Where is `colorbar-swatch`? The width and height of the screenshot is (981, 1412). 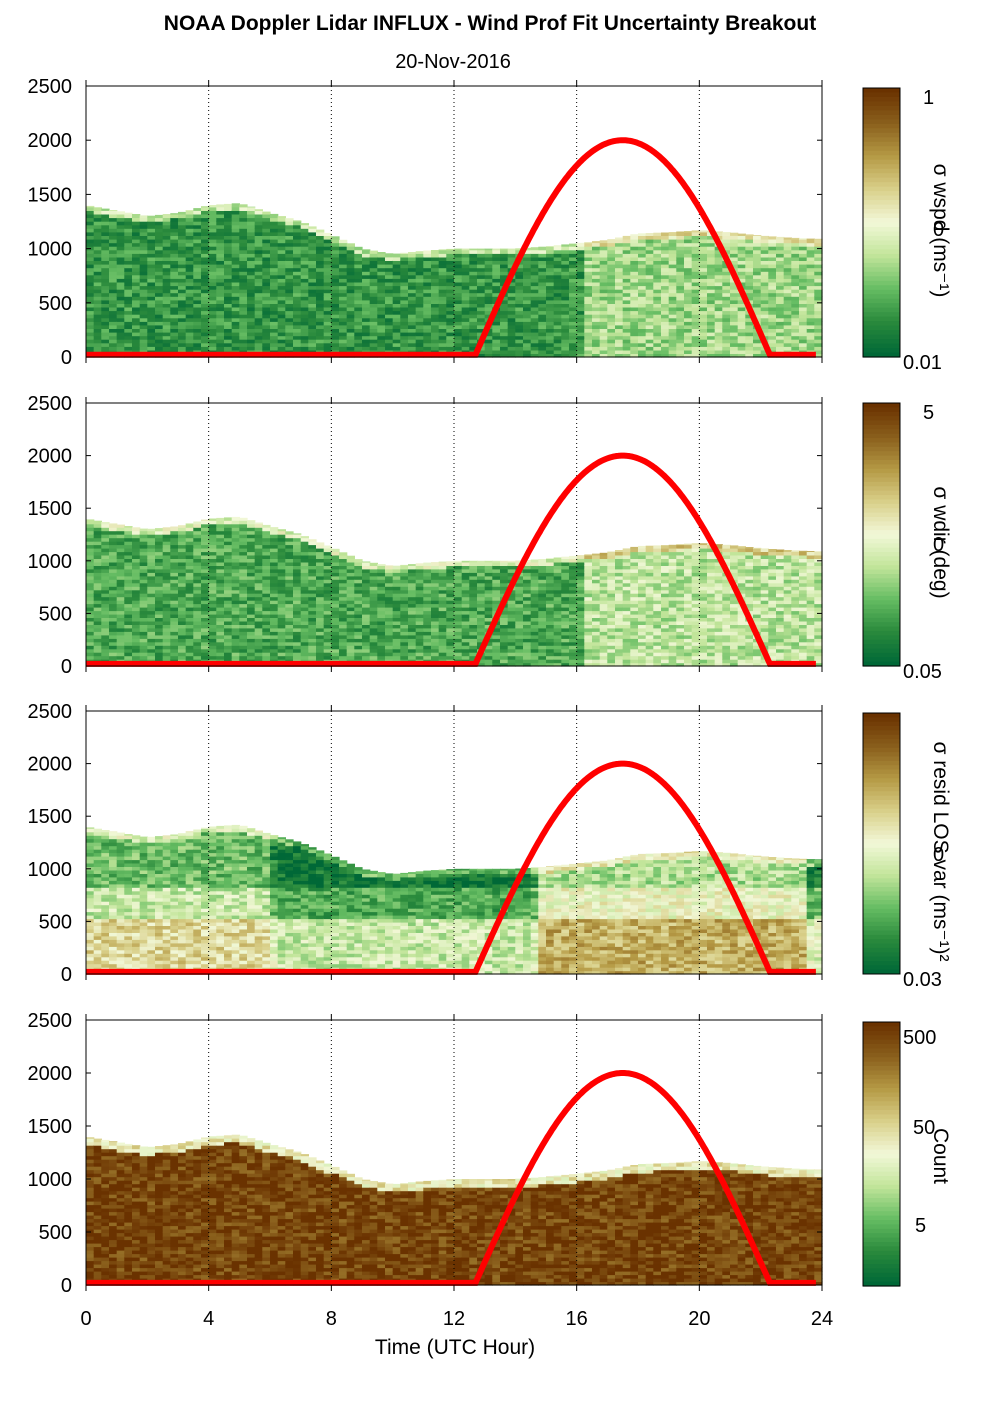 colorbar-swatch is located at coordinates (881, 158).